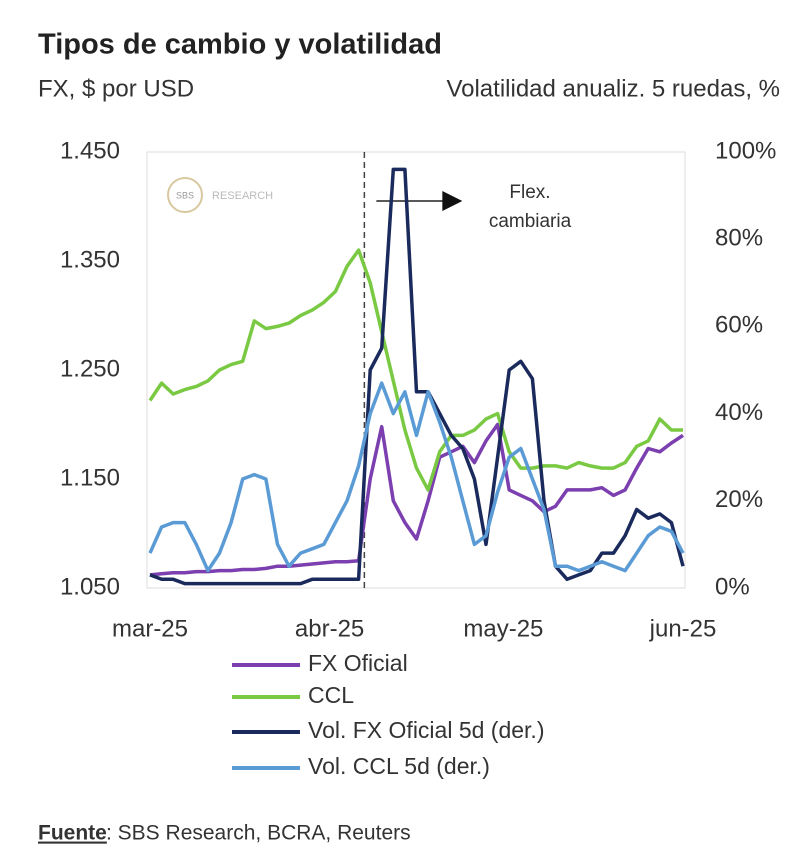 The height and width of the screenshot is (857, 800). Describe the element at coordinates (739, 325) in the screenshot. I see `y2-tick-label: 60%` at that location.